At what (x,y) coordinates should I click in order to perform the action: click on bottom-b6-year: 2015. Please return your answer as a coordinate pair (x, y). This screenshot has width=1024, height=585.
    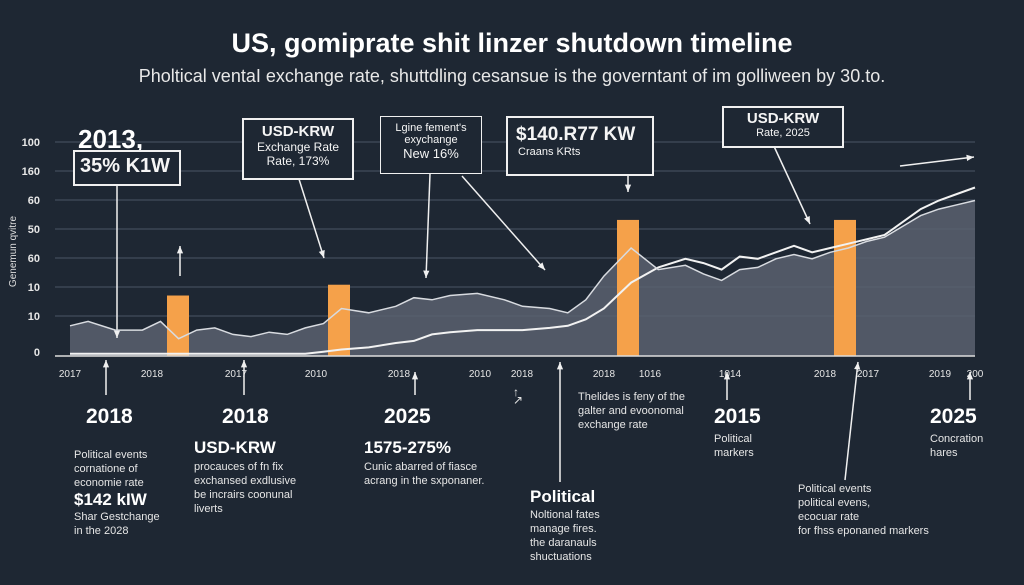
    Looking at the image, I should click on (737, 416).